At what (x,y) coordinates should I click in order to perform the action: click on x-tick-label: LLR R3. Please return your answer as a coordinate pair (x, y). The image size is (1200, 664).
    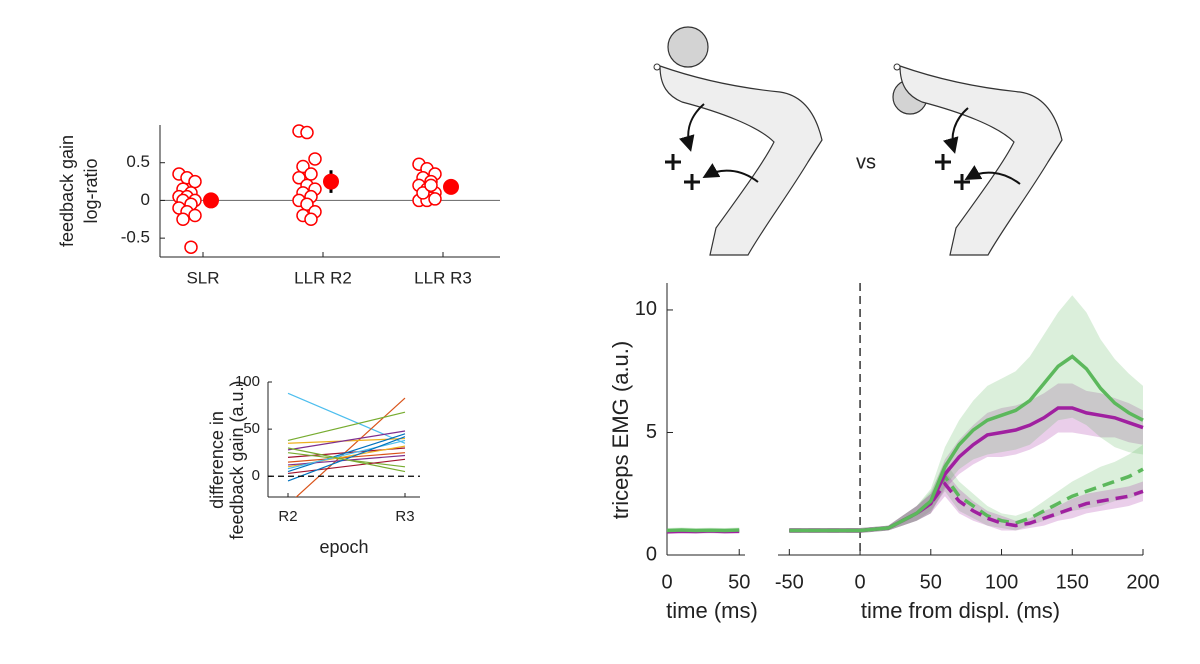
    Looking at the image, I should click on (443, 277).